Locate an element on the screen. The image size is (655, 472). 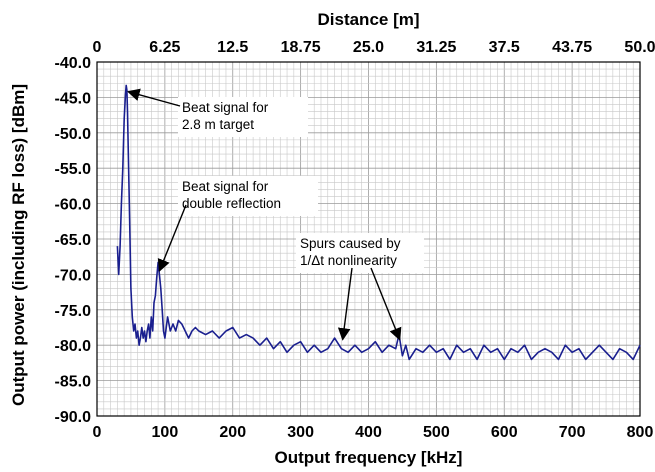
top-tick-label: 6.25 is located at coordinates (164, 47).